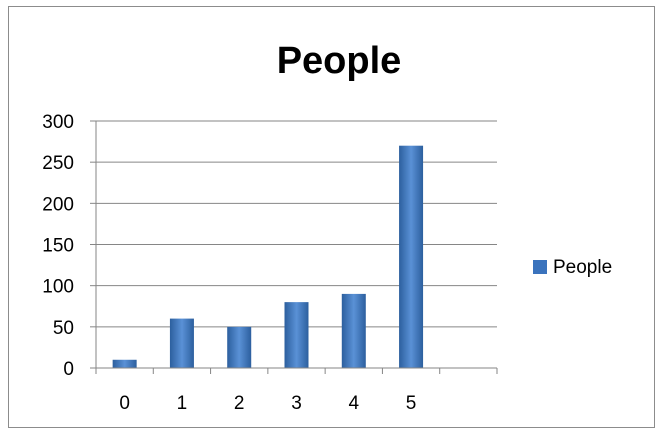 Image resolution: width=663 pixels, height=430 pixels. I want to click on x-tick-label: 3, so click(296, 403).